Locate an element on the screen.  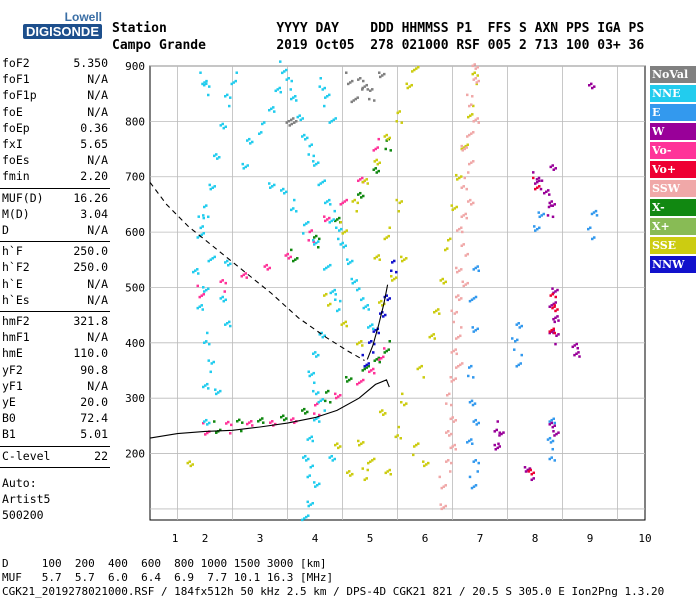
param-label: h`F is located at coordinates (12, 251).